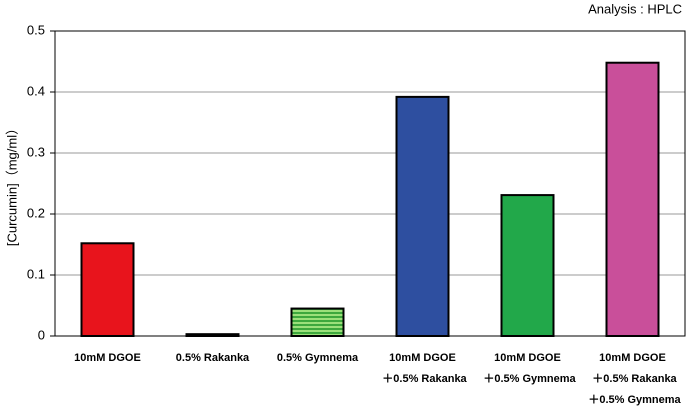 Image resolution: width=687 pixels, height=406 pixels. I want to click on y-tick-label: 0.2, so click(36, 212).